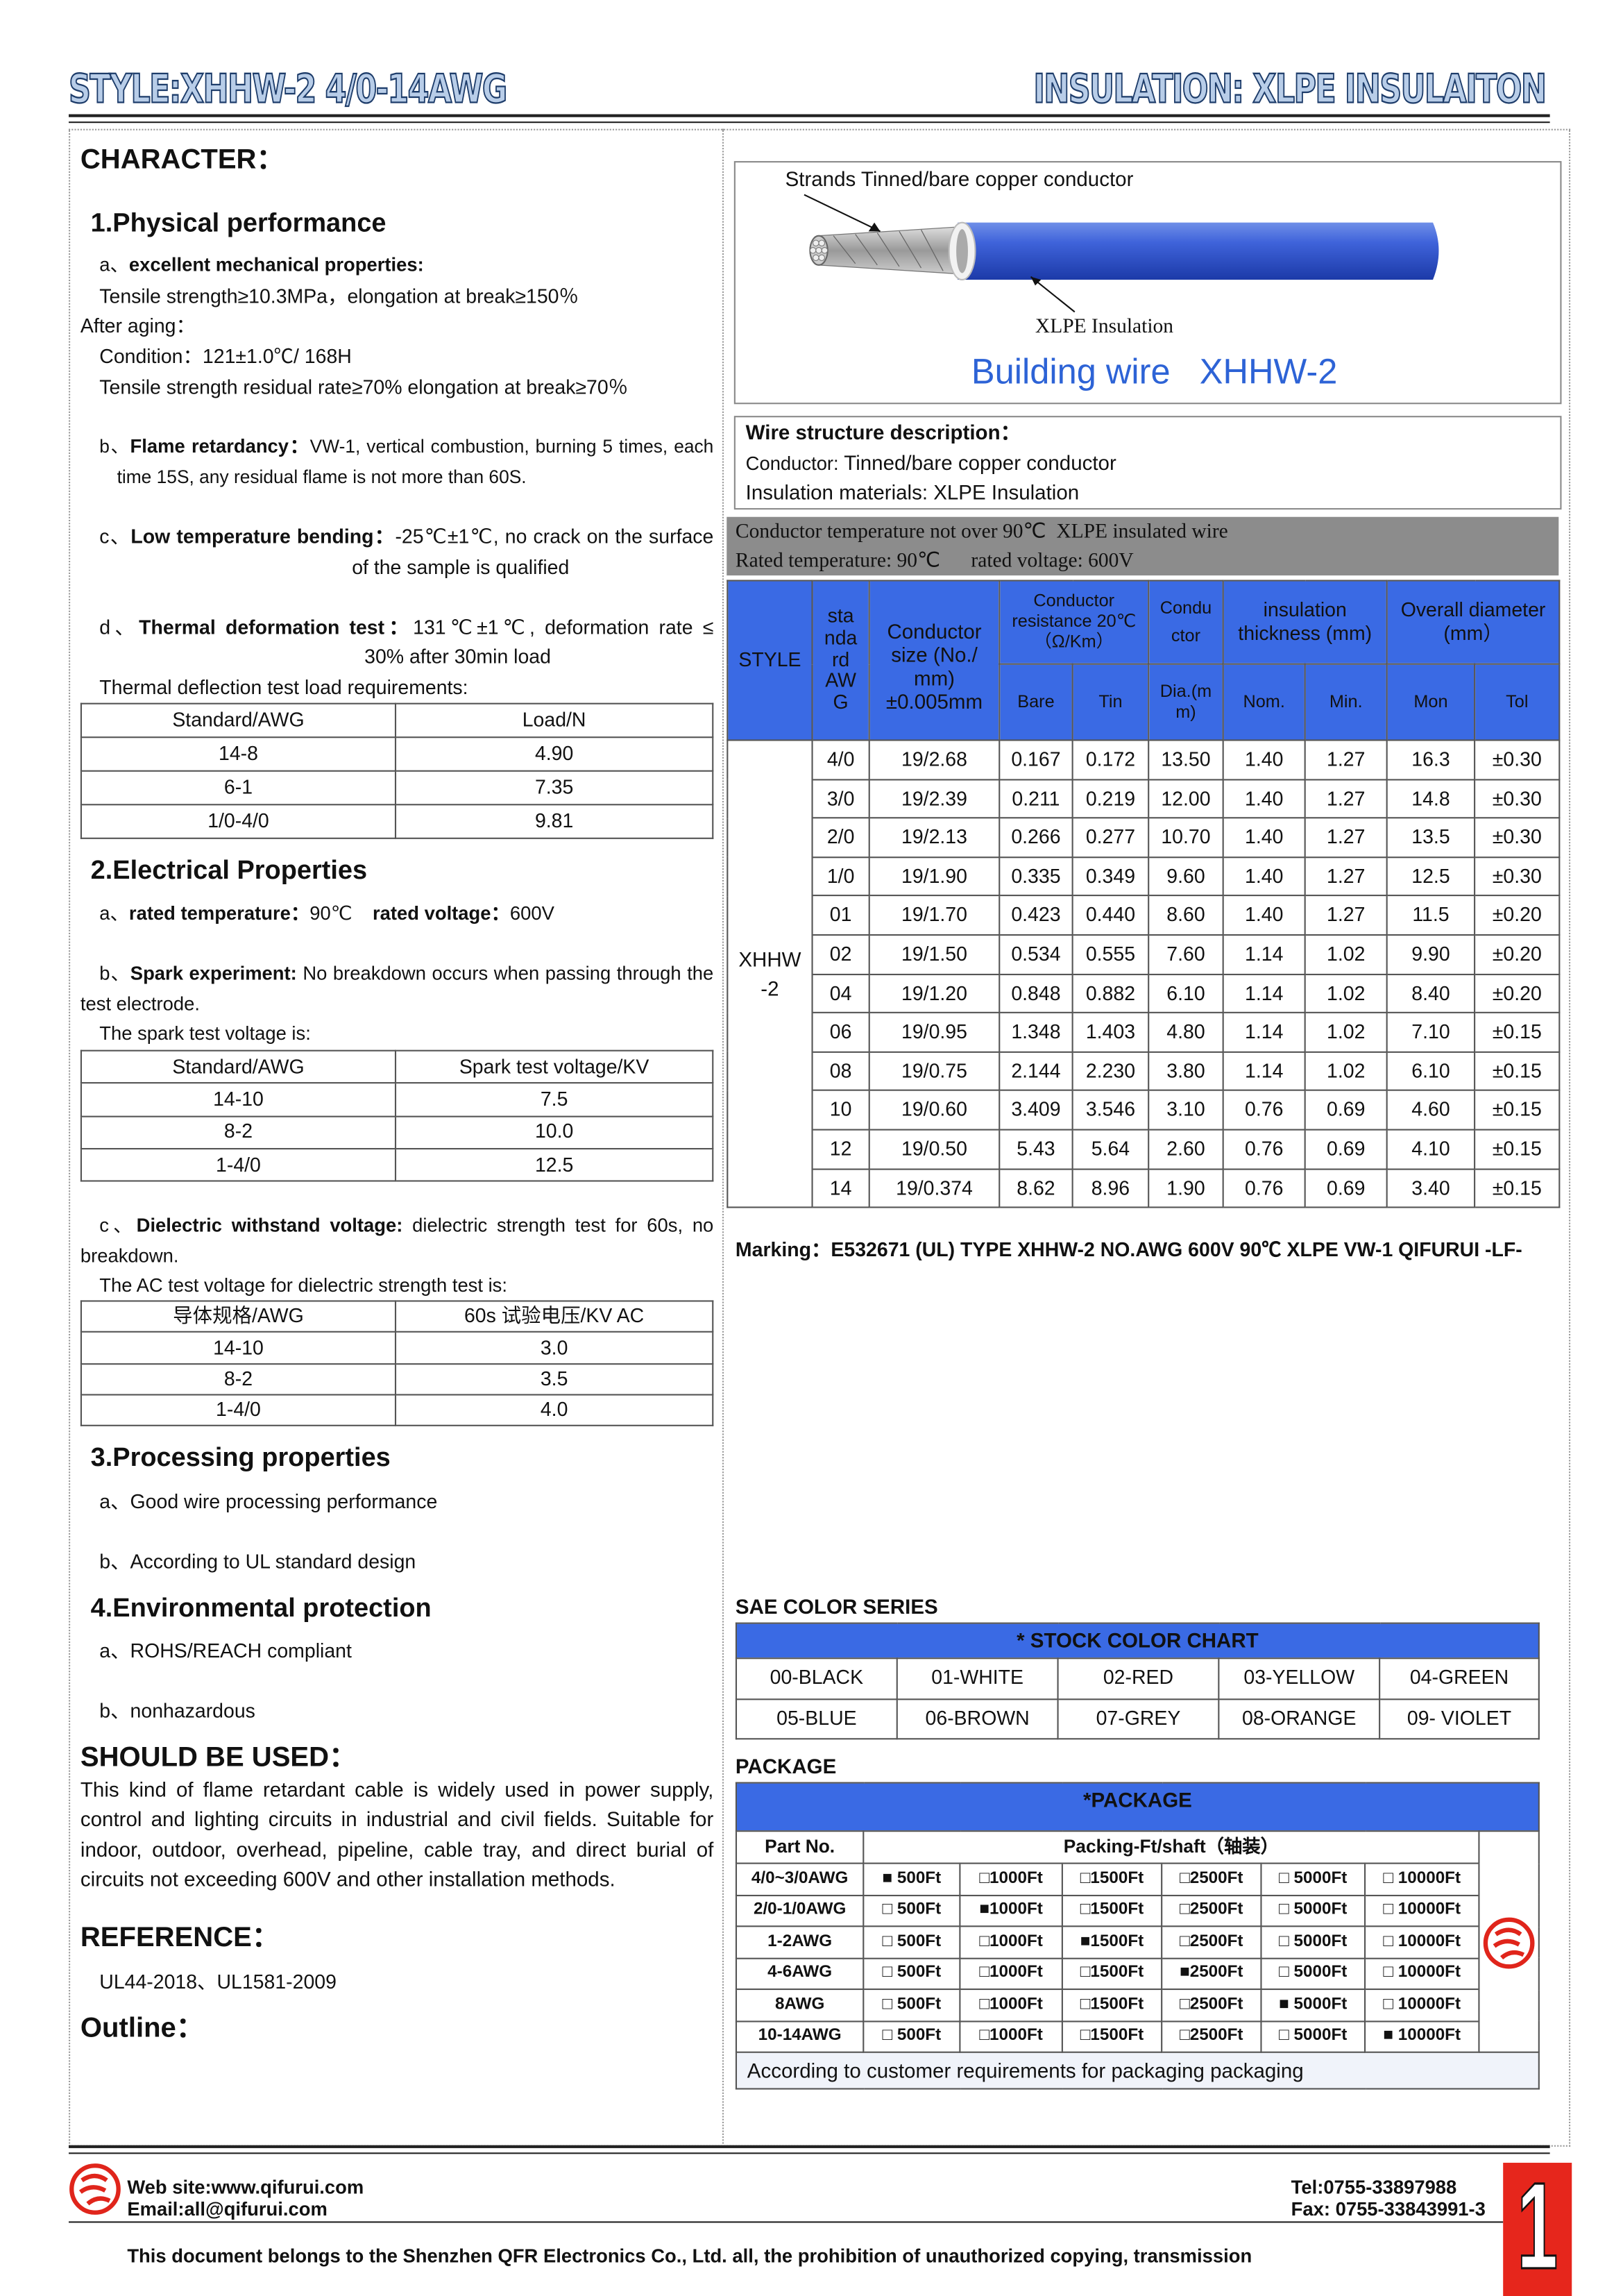 Image resolution: width=1623 pixels, height=2296 pixels. What do you see at coordinates (840, 954) in the screenshot?
I see `table-cell: 02` at bounding box center [840, 954].